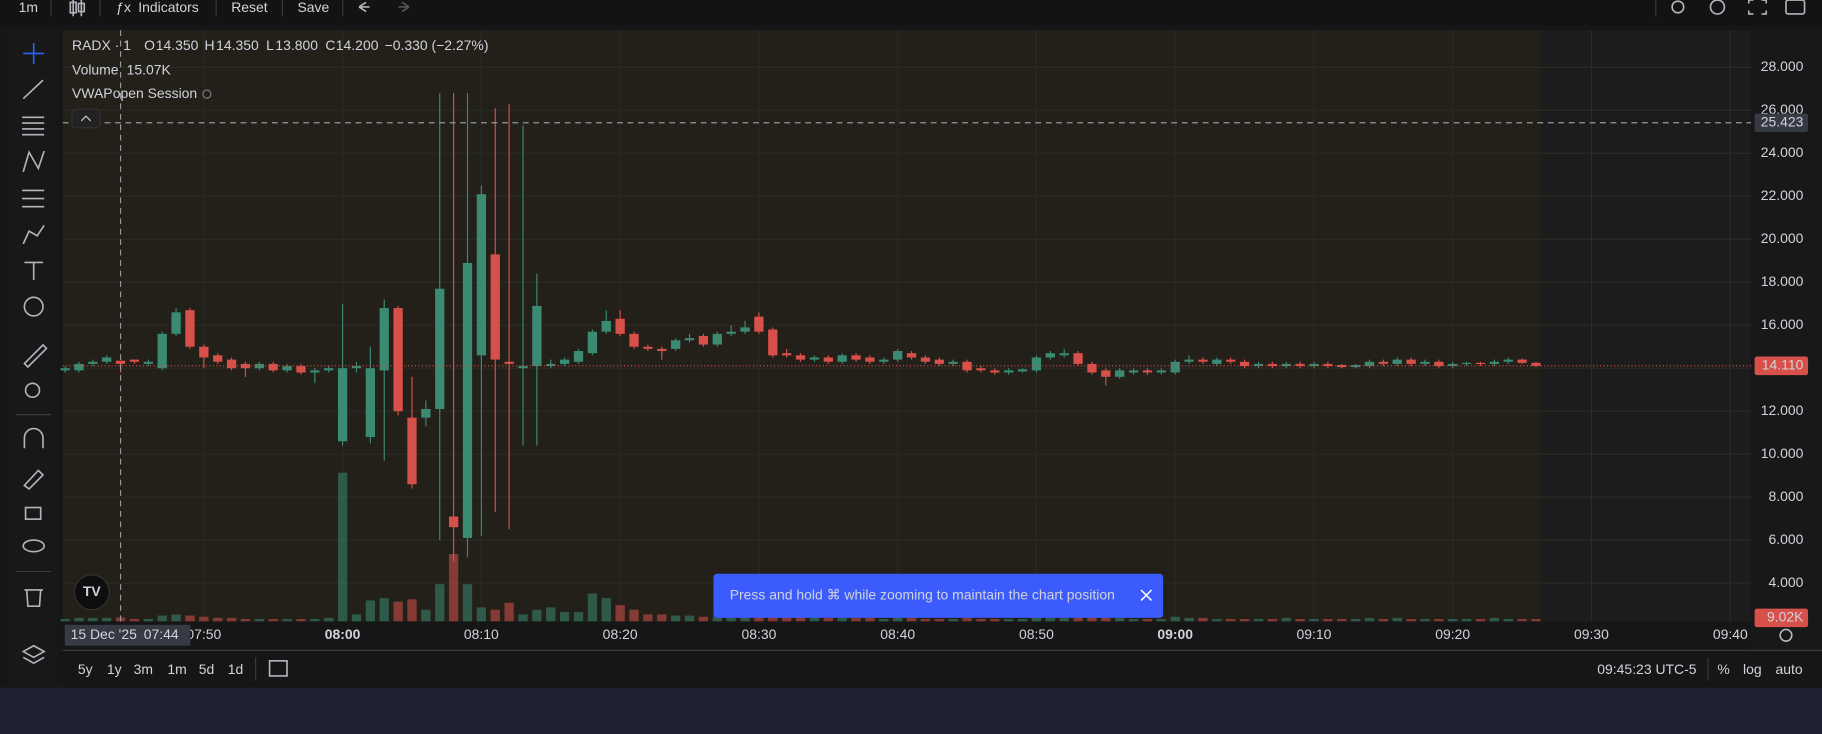 This screenshot has height=734, width=1822. Describe the element at coordinates (1036, 634) in the screenshot. I see `x-tick-label: 08:50` at that location.